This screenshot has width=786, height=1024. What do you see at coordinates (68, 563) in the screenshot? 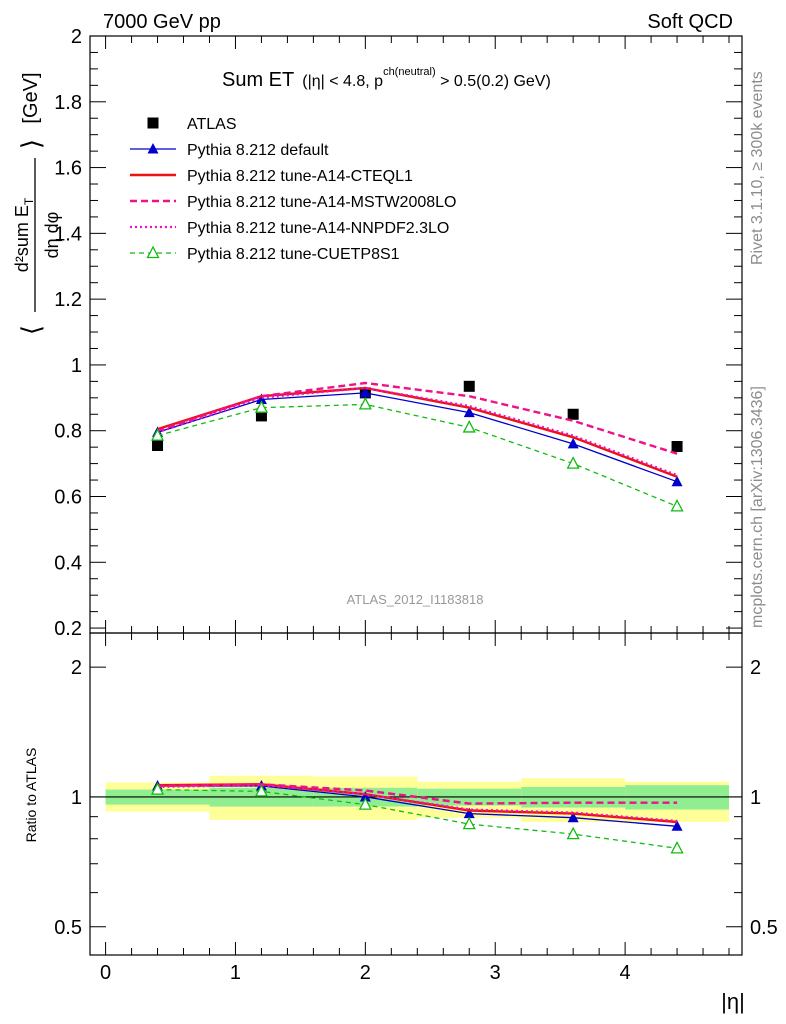
I see `main-y-tick-label: 0.4` at bounding box center [68, 563].